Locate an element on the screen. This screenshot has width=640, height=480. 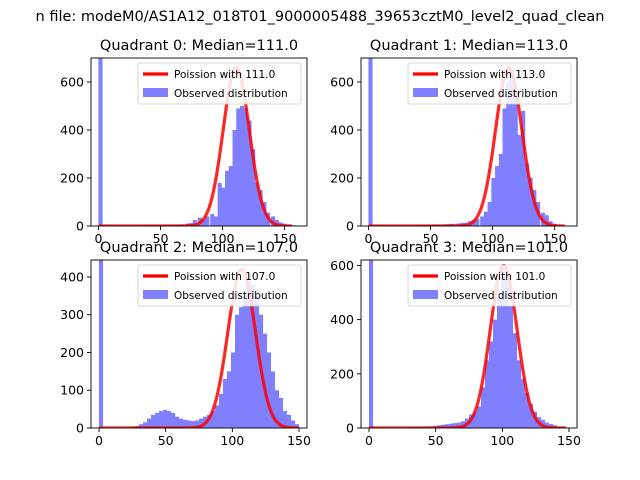
legend-label-poisson: Poission with 101.0 is located at coordinates (494, 277).